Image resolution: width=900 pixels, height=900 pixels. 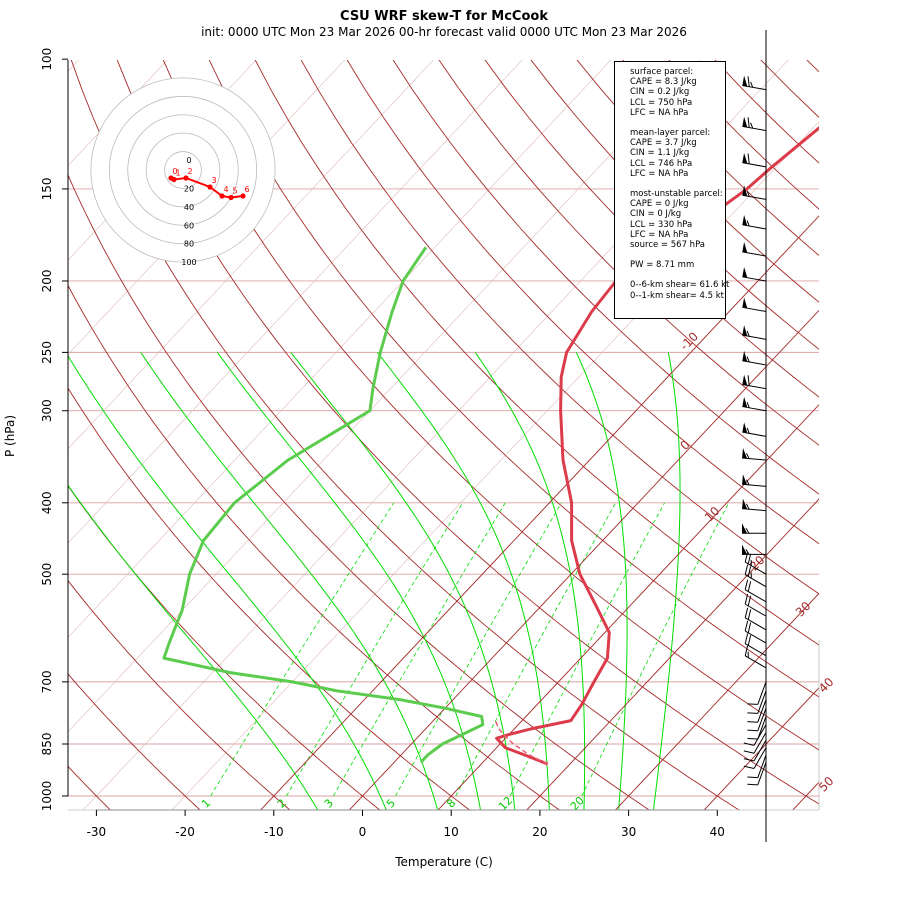 I want to click on x-tick-label: 0, so click(x=363, y=832).